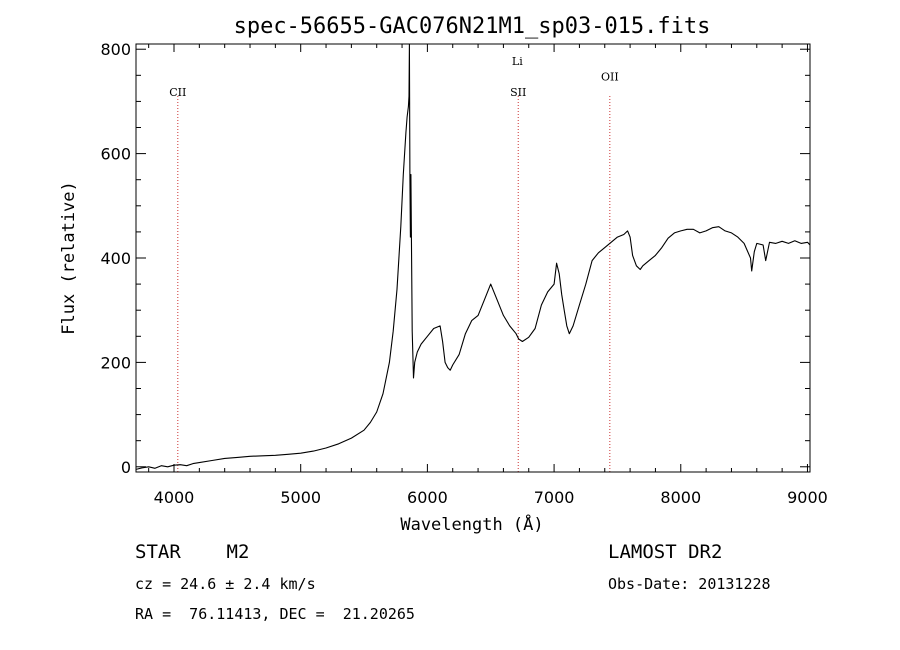 The image size is (900, 650). Describe the element at coordinates (275, 614) in the screenshot. I see `sky-coordinates: RA = 76.11413, DEC = 21.20265` at that location.